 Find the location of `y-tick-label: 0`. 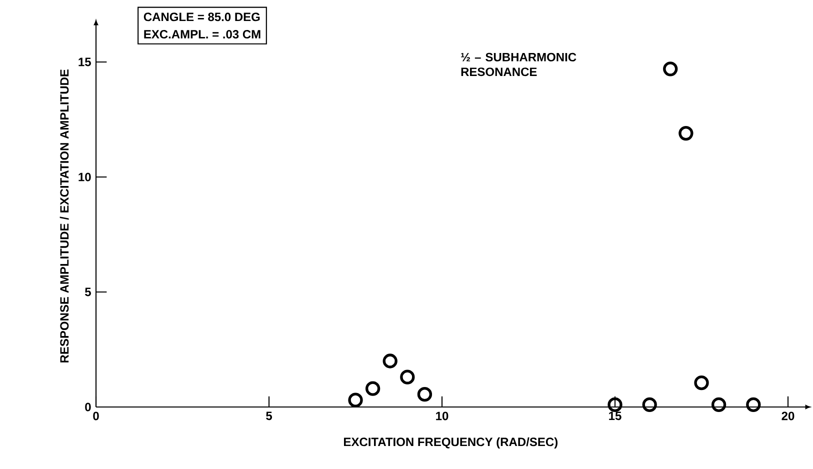

y-tick-label: 0 is located at coordinates (88, 407).